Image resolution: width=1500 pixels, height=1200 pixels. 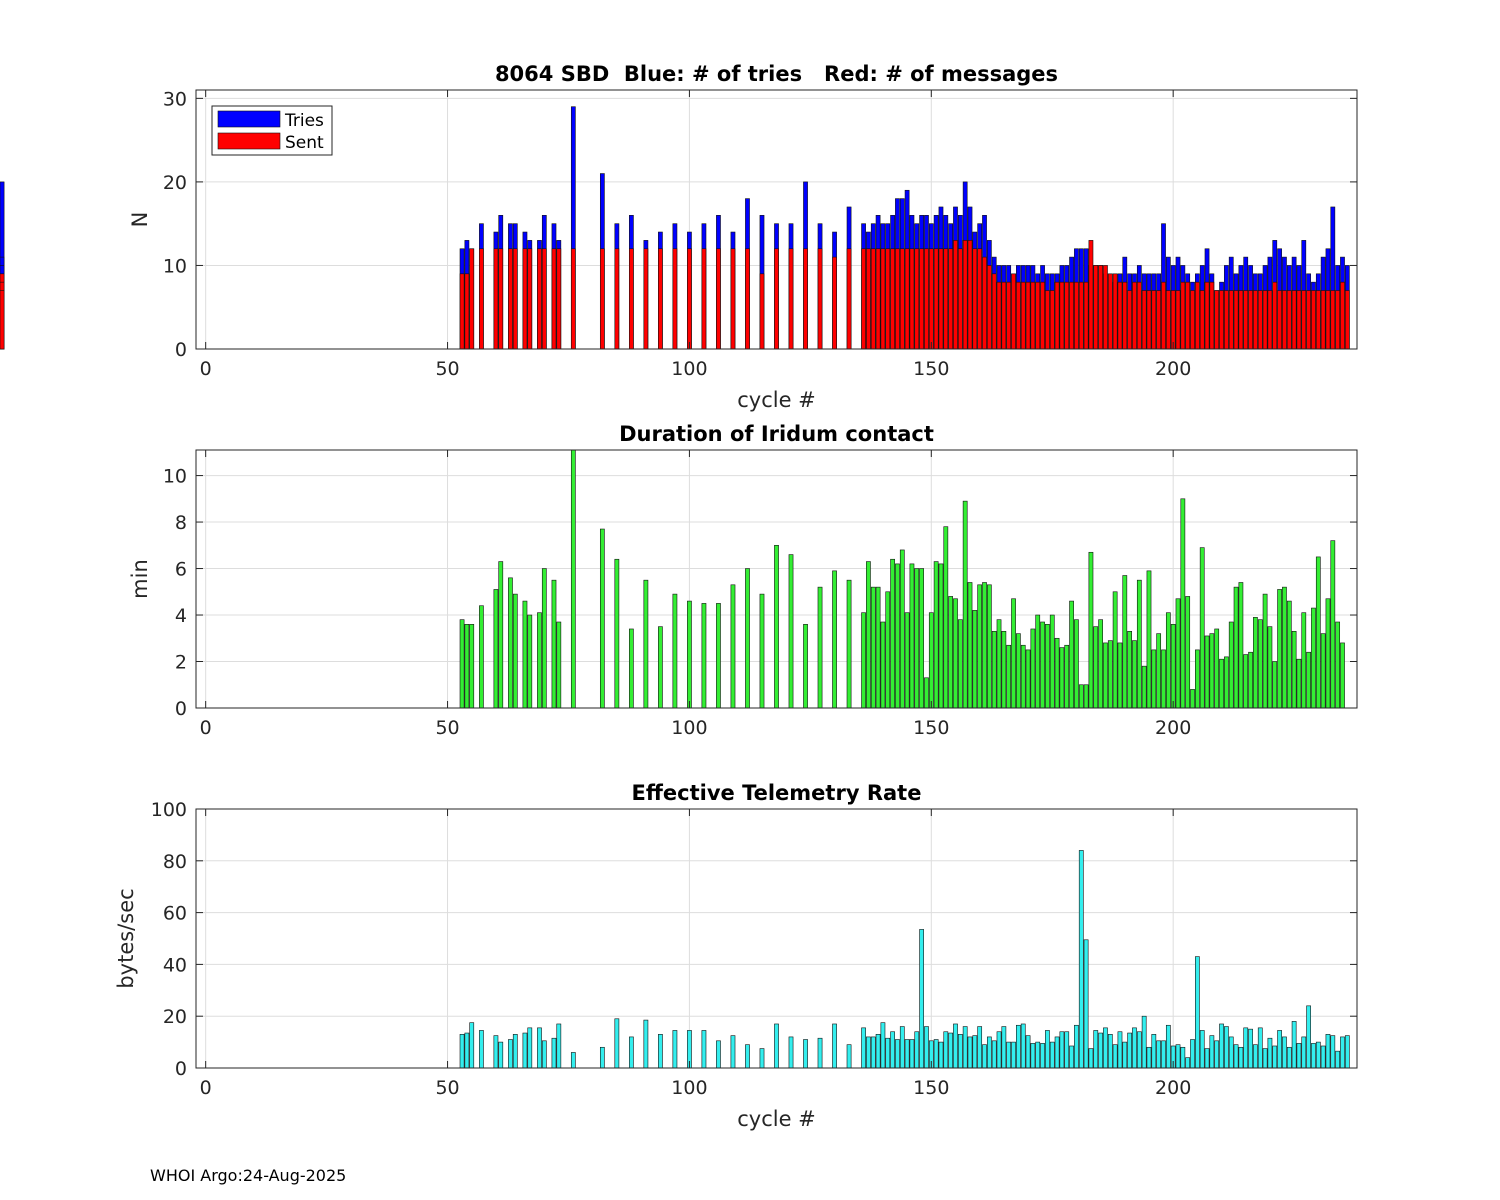 What do you see at coordinates (1173, 1088) in the screenshot?
I see `x-tick-label: 200` at bounding box center [1173, 1088].